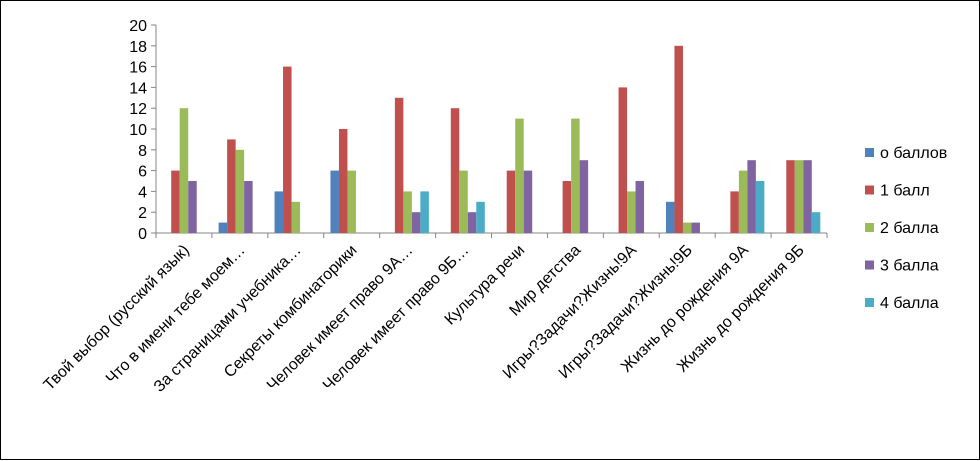 Image resolution: width=980 pixels, height=461 pixels. What do you see at coordinates (909, 266) in the screenshot?
I see `legend-label: 3 балла` at bounding box center [909, 266].